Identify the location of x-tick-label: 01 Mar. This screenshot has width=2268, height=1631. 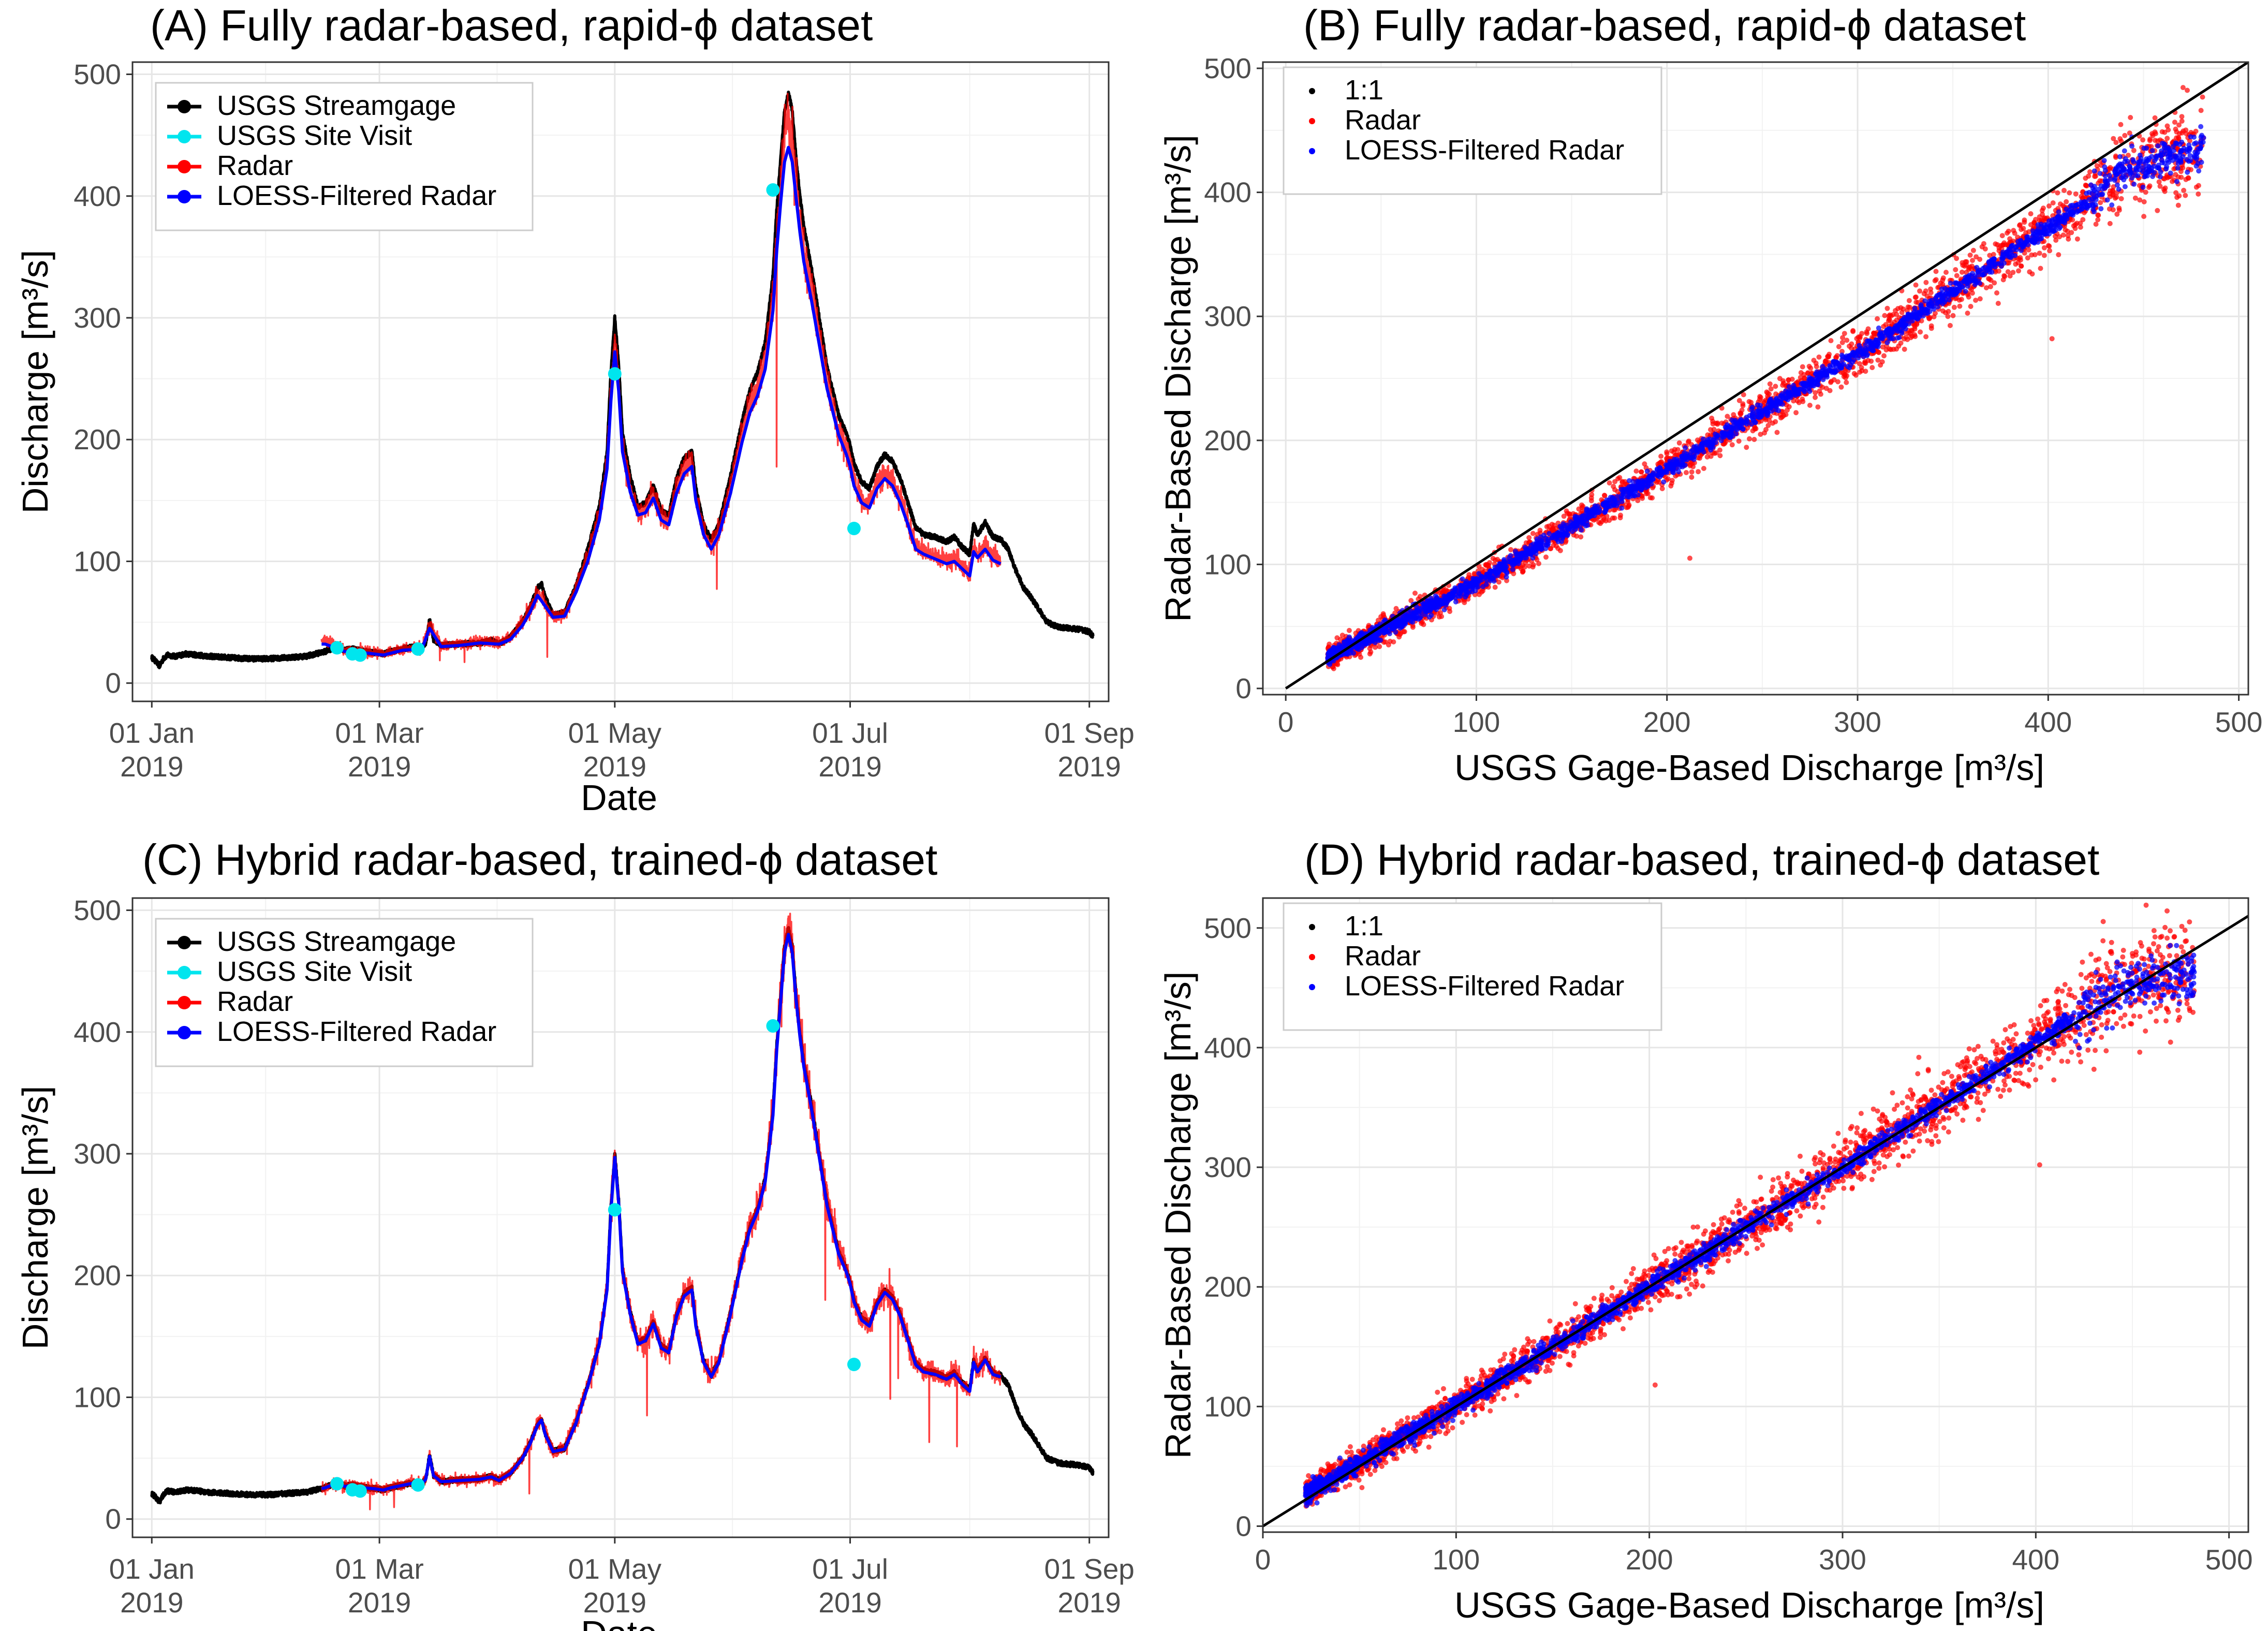
(379, 733).